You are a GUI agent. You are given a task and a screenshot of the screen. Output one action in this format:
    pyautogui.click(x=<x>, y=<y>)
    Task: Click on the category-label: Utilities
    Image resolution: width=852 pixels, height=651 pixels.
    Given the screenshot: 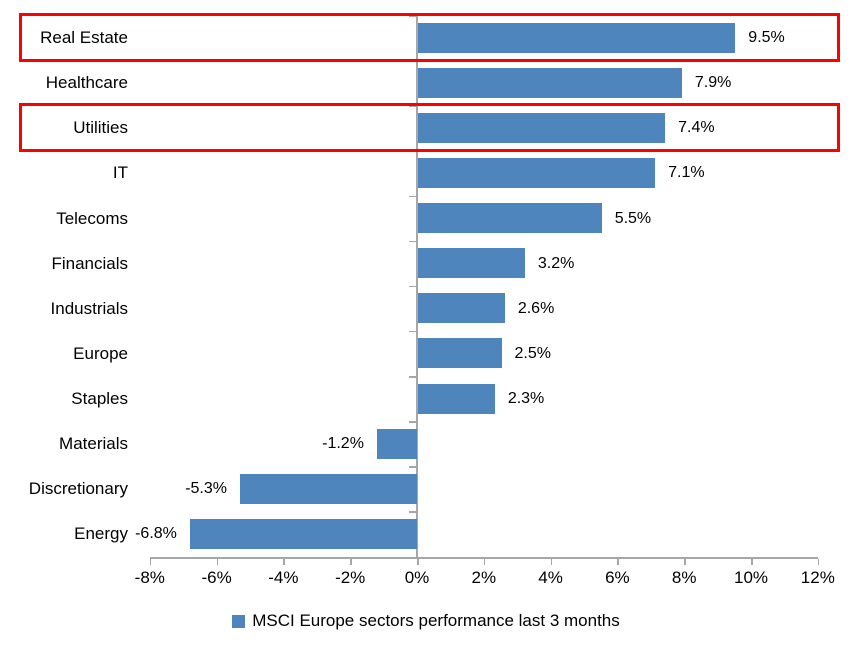 What is the action you would take?
    pyautogui.click(x=100, y=128)
    